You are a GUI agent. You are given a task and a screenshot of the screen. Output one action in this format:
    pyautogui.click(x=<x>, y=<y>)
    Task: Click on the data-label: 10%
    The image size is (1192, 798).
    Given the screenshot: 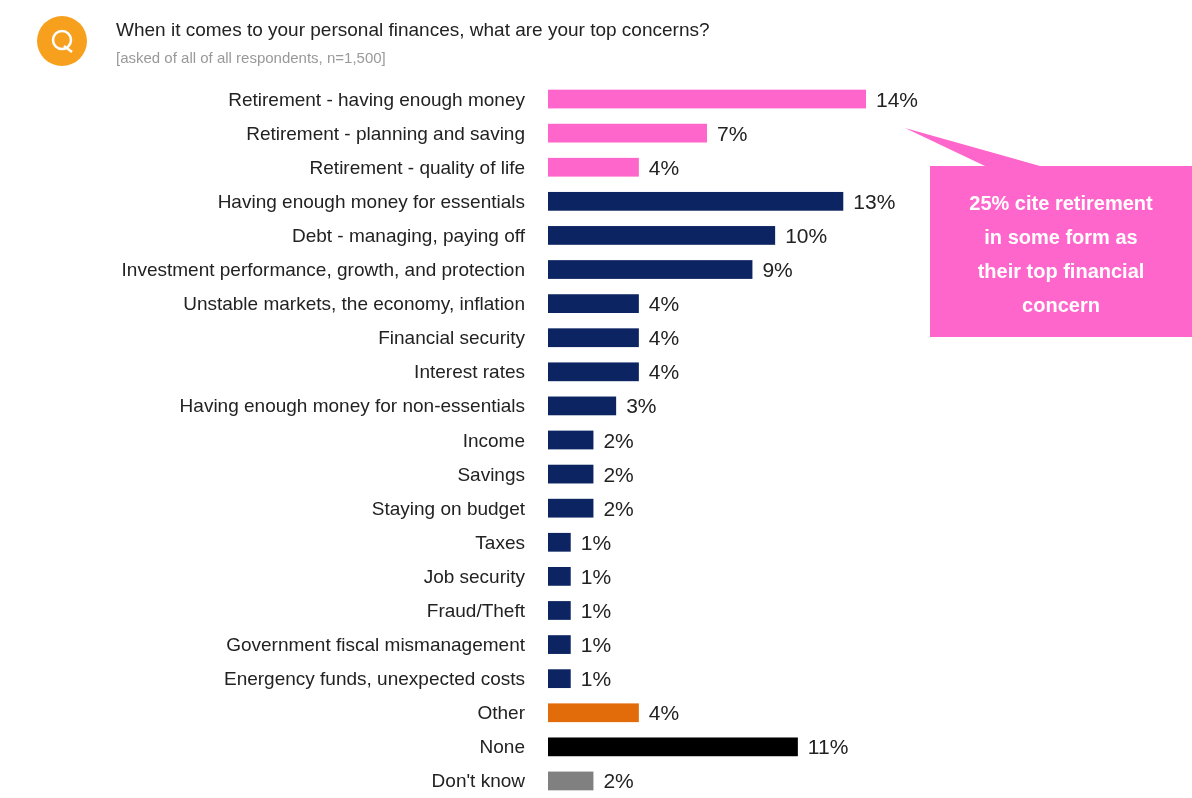 What is the action you would take?
    pyautogui.click(x=806, y=235)
    